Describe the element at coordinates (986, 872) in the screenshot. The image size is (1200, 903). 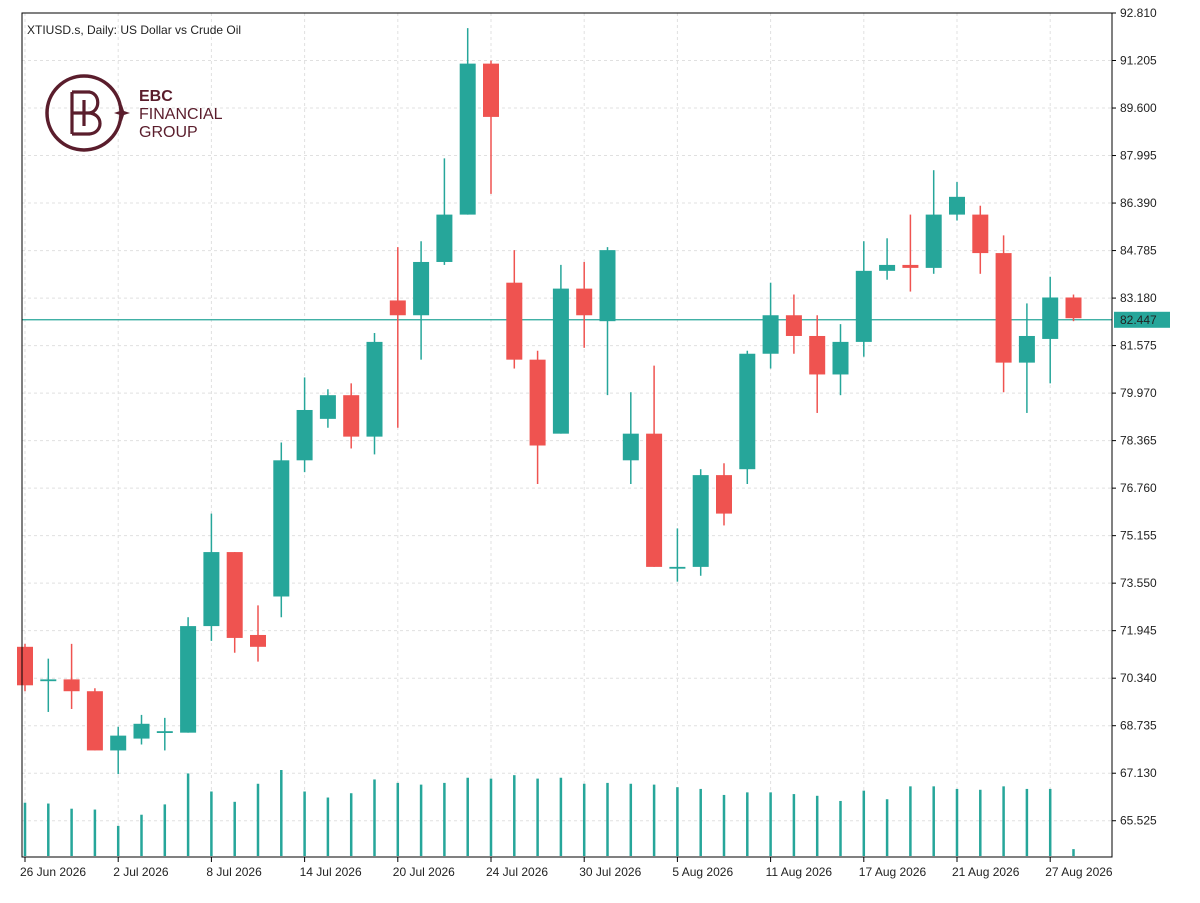
I see `x-tick-label: 21 Aug 2026` at that location.